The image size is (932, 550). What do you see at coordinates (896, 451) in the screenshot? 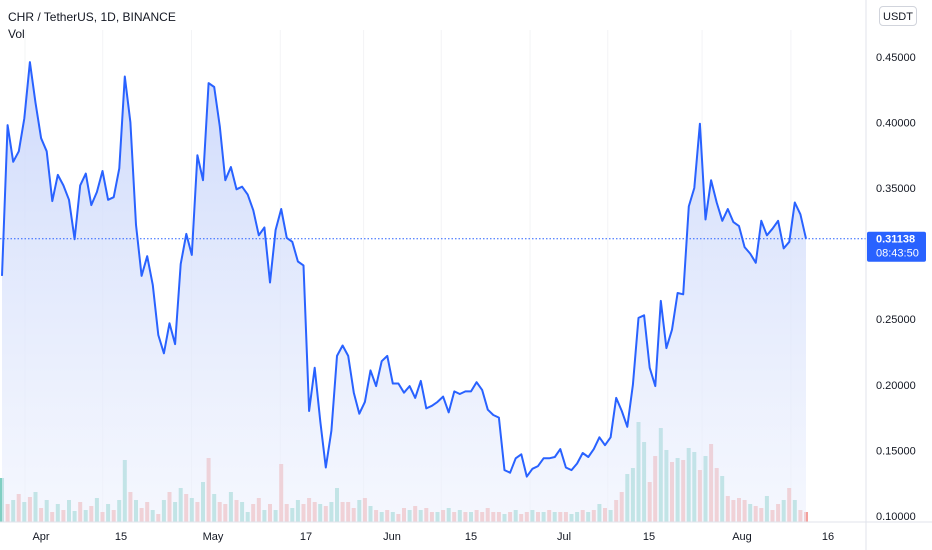
I see `price-tick-label: 0.15000` at bounding box center [896, 451].